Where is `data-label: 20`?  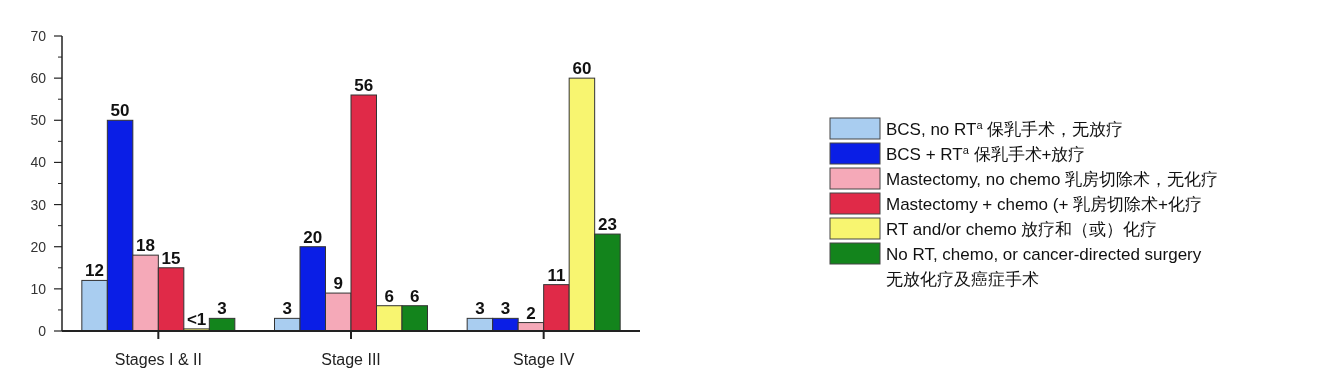 data-label: 20 is located at coordinates (313, 237).